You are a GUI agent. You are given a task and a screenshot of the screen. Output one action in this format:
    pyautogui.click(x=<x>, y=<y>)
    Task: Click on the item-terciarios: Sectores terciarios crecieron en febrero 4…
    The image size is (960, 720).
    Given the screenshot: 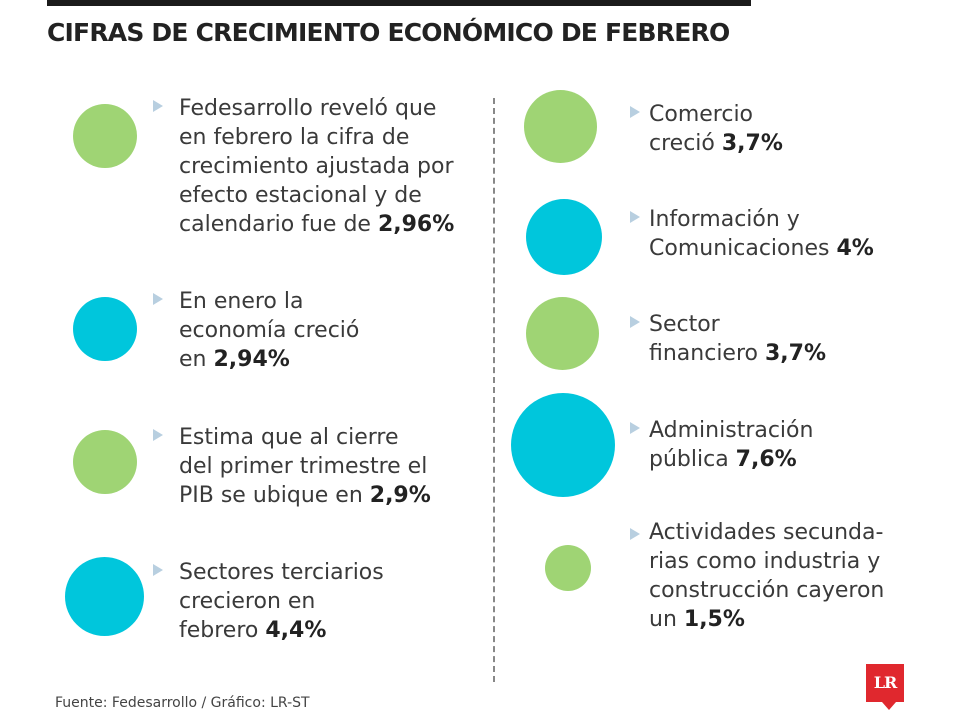 What is the action you would take?
    pyautogui.click(x=281, y=601)
    